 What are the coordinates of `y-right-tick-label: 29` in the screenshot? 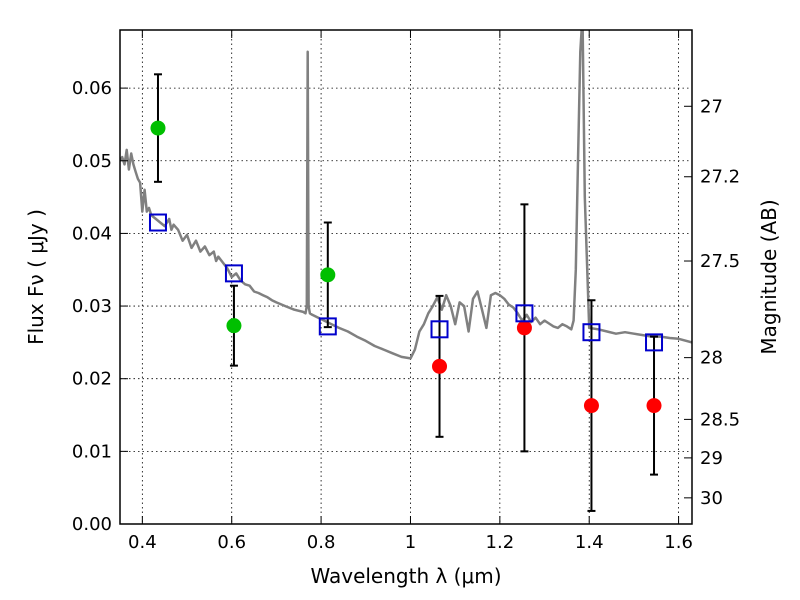 It's located at (711, 458).